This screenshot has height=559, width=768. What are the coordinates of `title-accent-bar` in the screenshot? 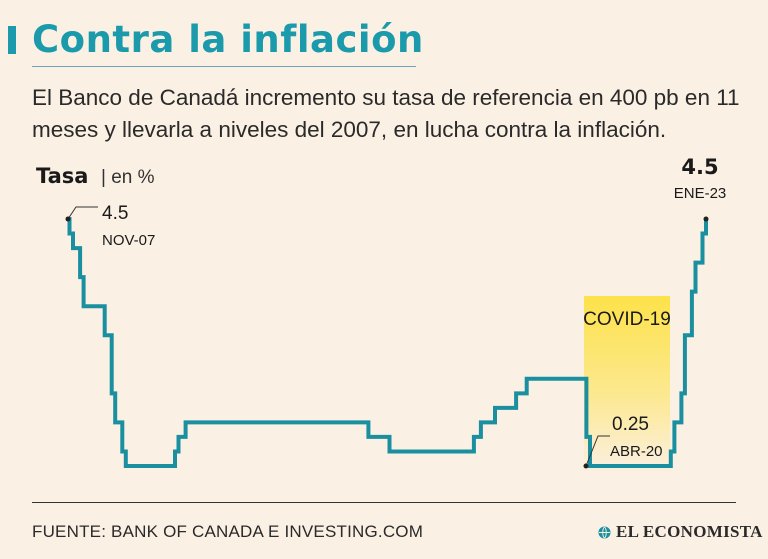 It's located at (12, 40).